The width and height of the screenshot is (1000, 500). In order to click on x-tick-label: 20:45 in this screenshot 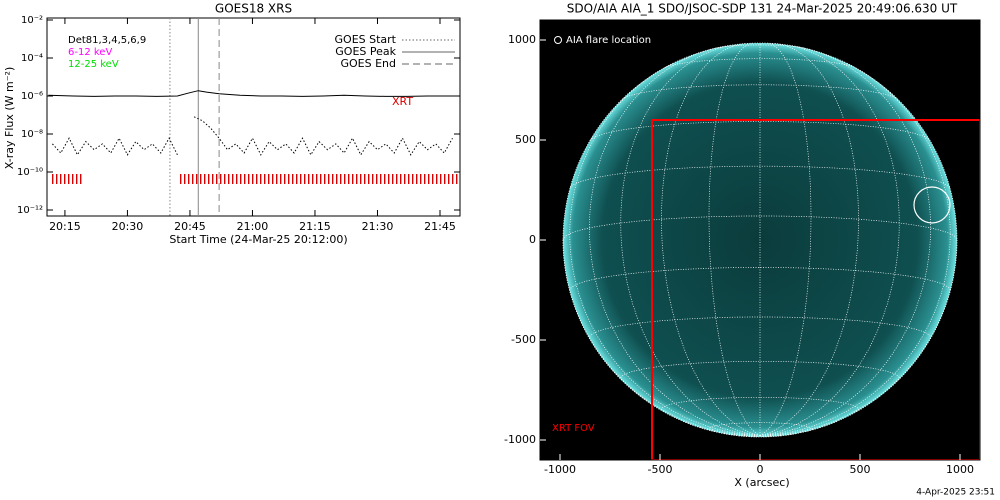, I will do `click(190, 226)`.